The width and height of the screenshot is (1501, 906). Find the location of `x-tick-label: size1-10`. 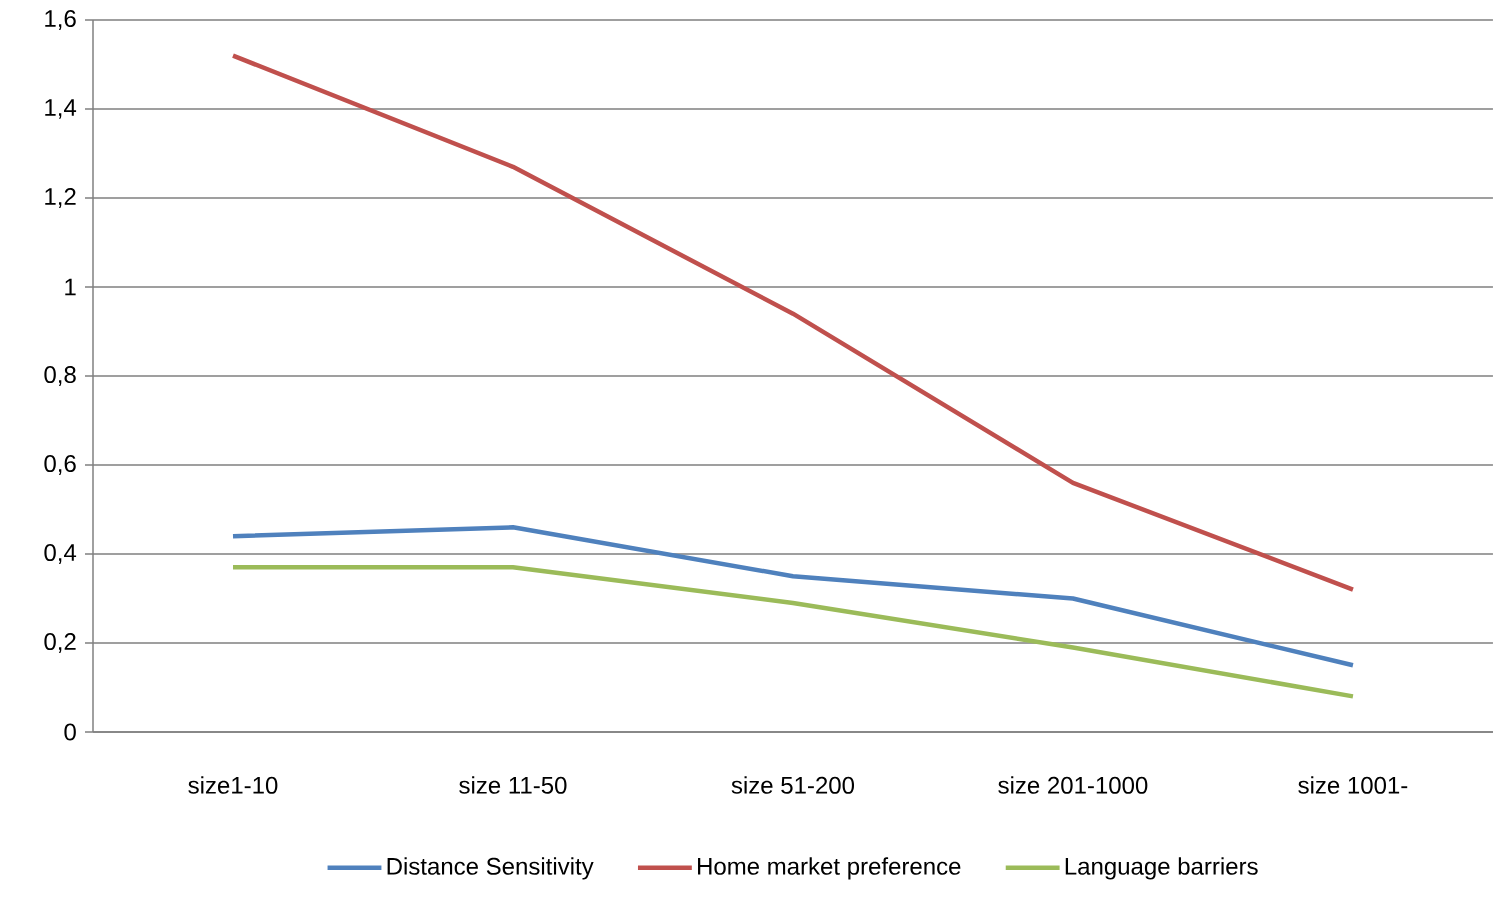

x-tick-label: size1-10 is located at coordinates (233, 785).